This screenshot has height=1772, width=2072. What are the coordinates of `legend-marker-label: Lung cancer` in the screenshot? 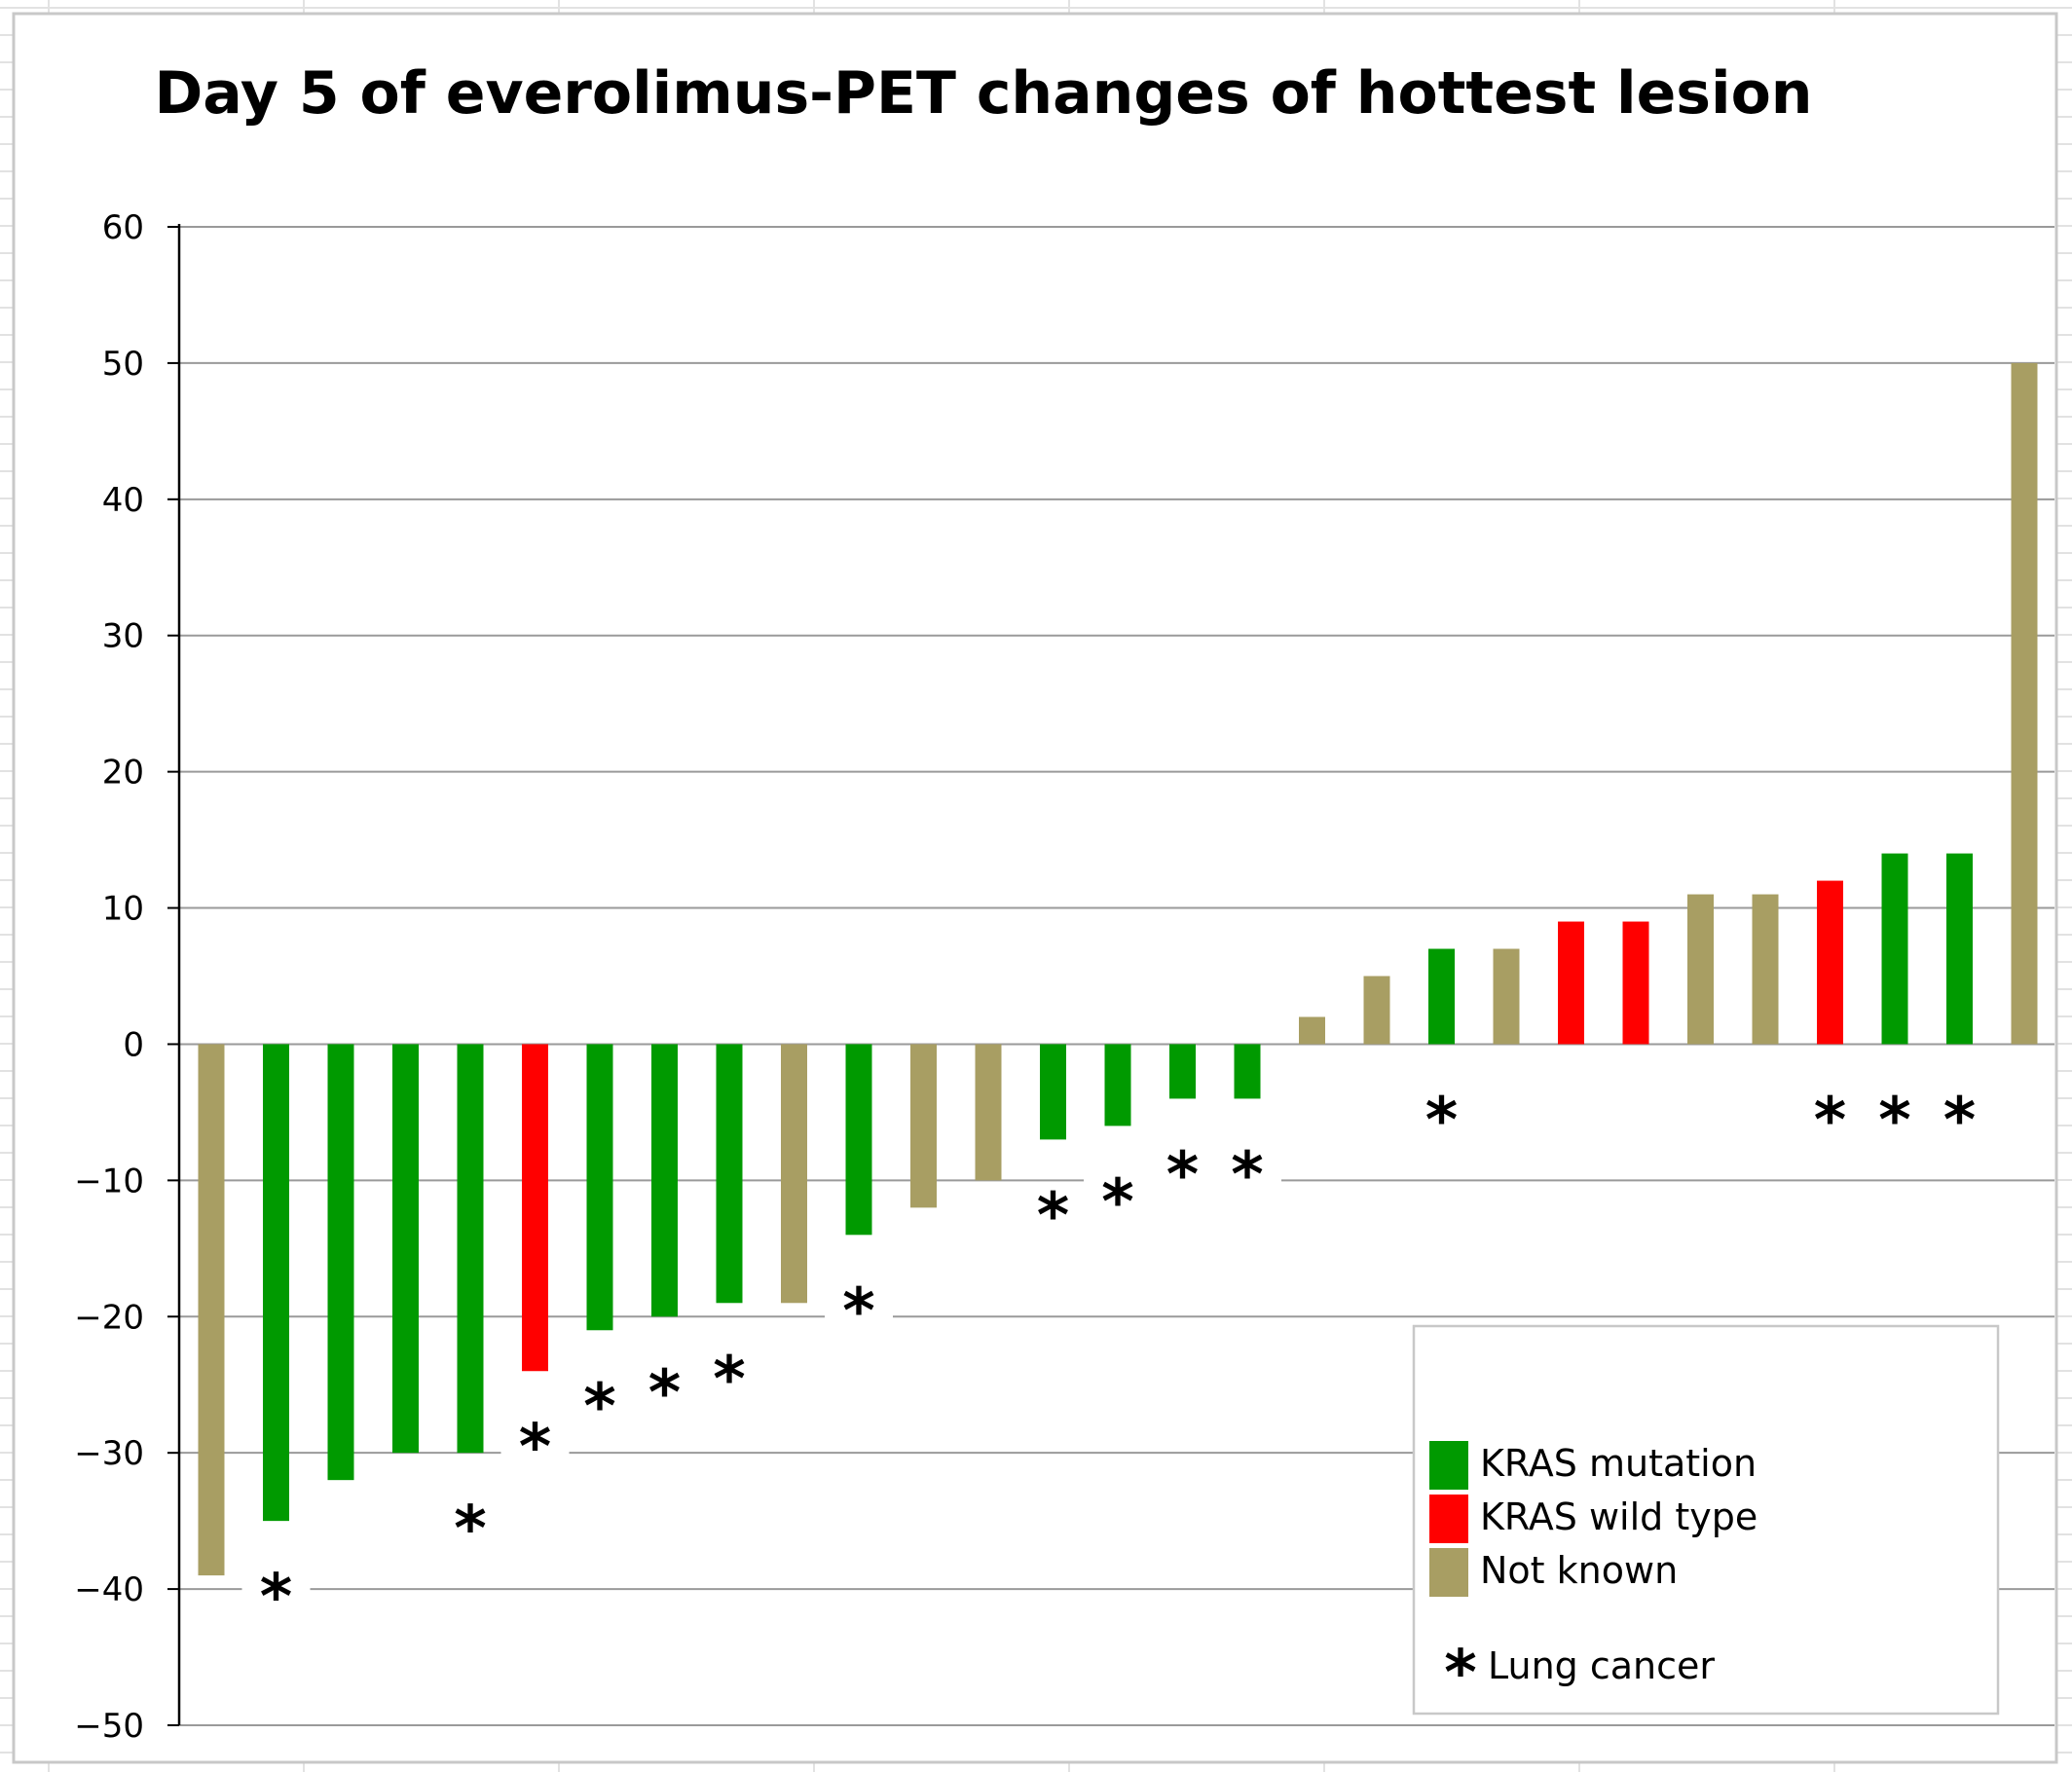 It's located at (1601, 1665).